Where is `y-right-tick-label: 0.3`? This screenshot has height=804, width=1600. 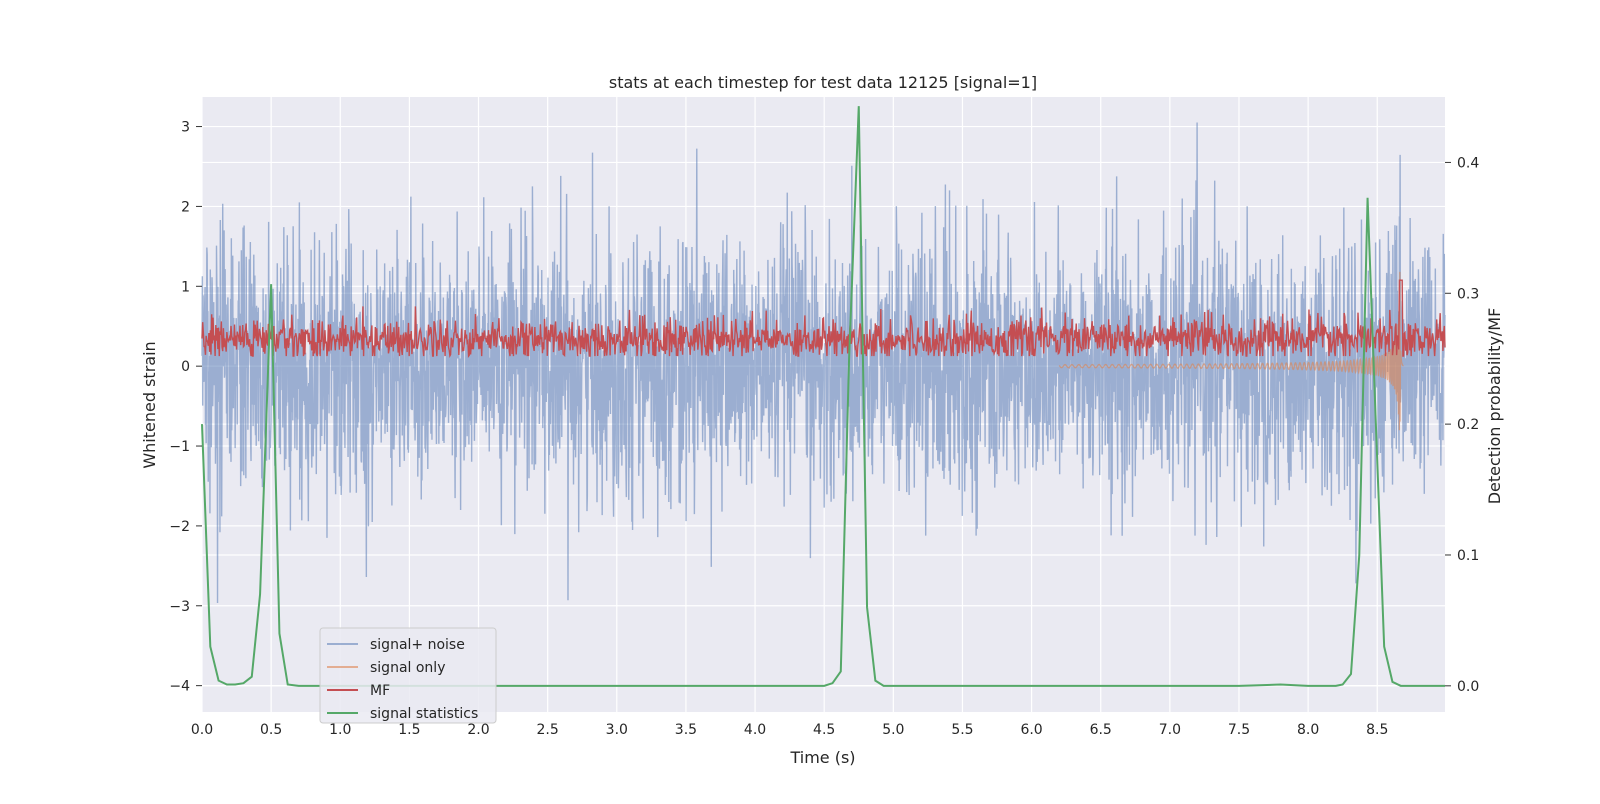 y-right-tick-label: 0.3 is located at coordinates (1468, 294).